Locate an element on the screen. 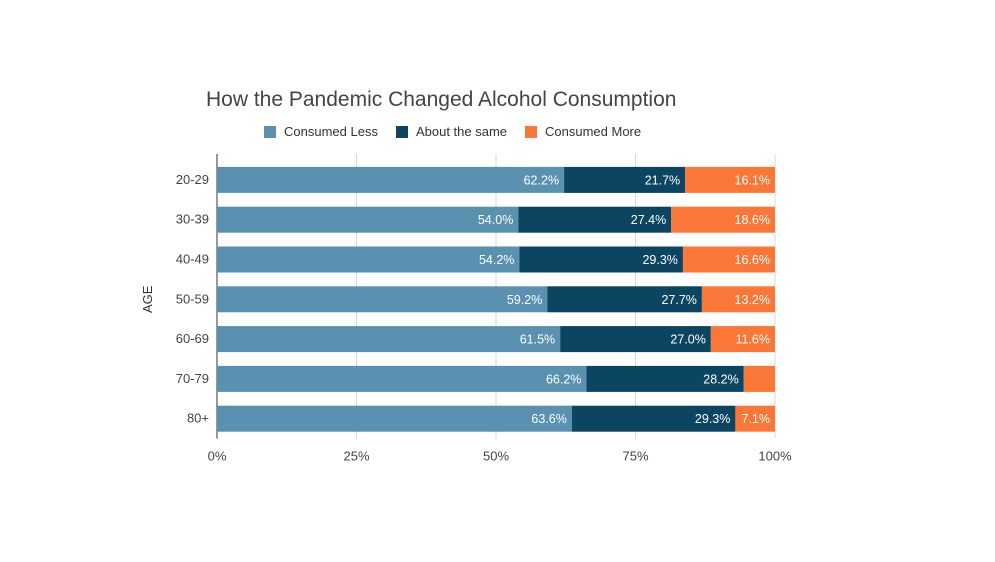 The width and height of the screenshot is (995, 562). legend-item-consumed-more: Consumed More is located at coordinates (583, 131).